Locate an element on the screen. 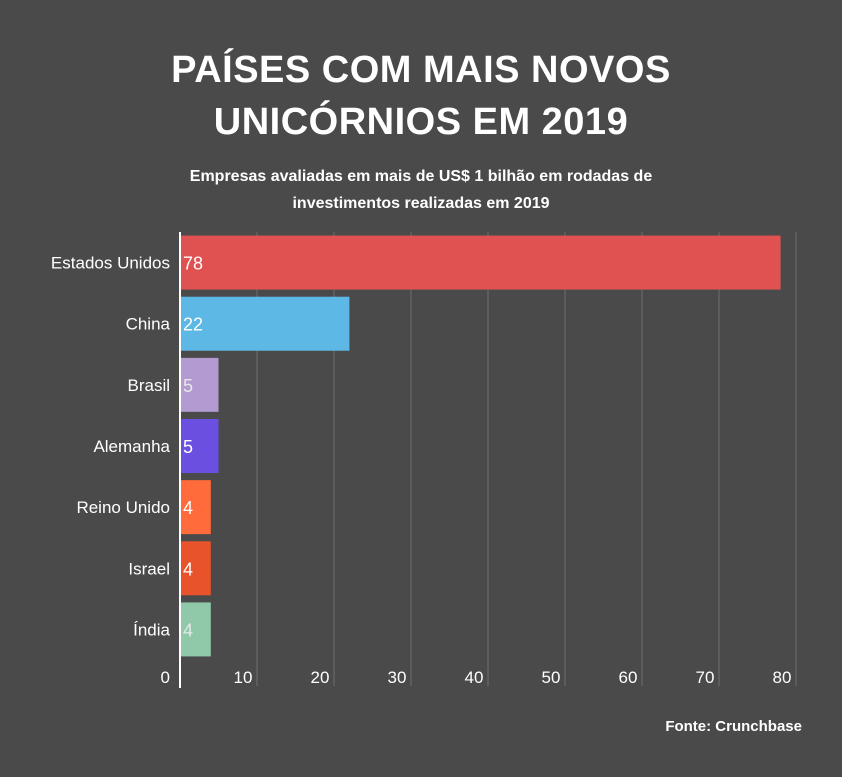 This screenshot has height=777, width=842. x-tick-label: 20 is located at coordinates (320, 677).